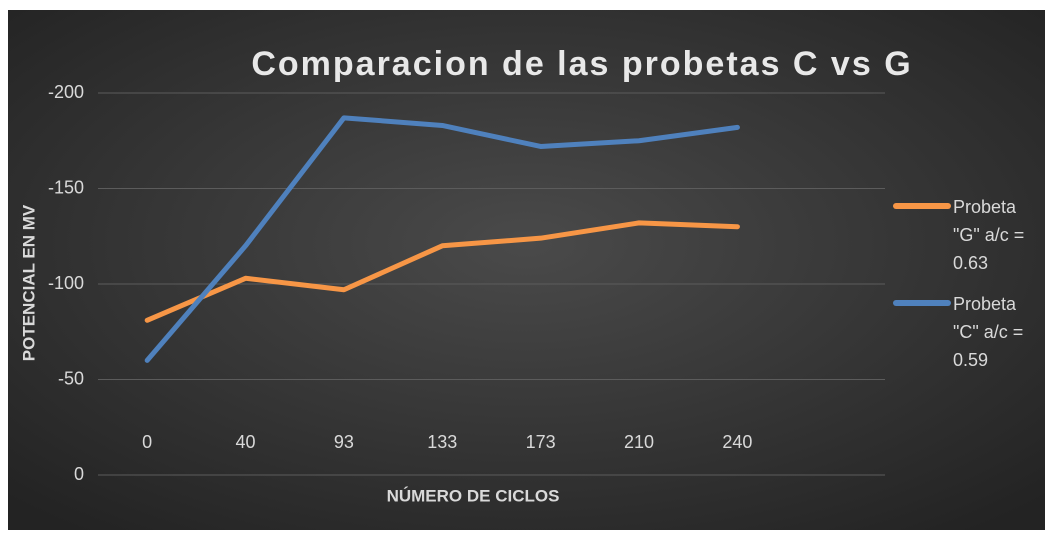 This screenshot has width=1053, height=538. I want to click on legend-item: Probeta "C" a/c = 0.59, so click(968, 332).